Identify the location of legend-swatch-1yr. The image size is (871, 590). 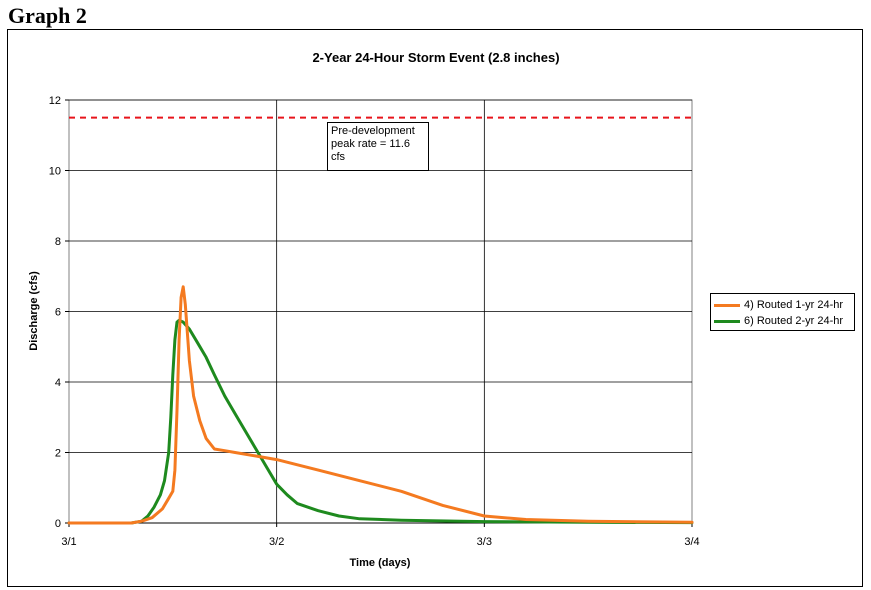
(727, 305).